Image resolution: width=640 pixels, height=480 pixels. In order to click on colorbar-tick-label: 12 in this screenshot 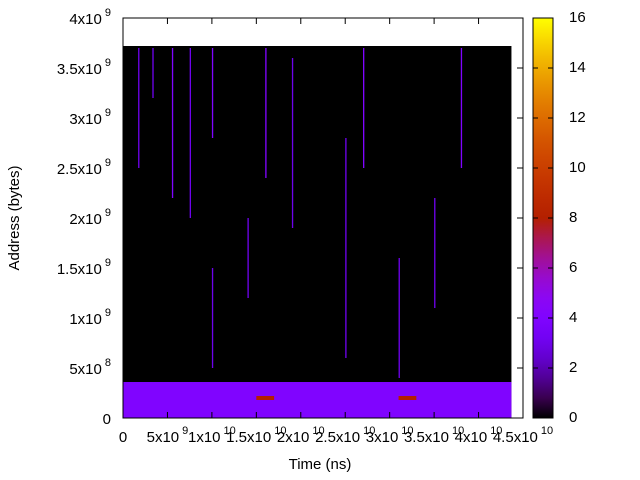, I will do `click(577, 117)`.